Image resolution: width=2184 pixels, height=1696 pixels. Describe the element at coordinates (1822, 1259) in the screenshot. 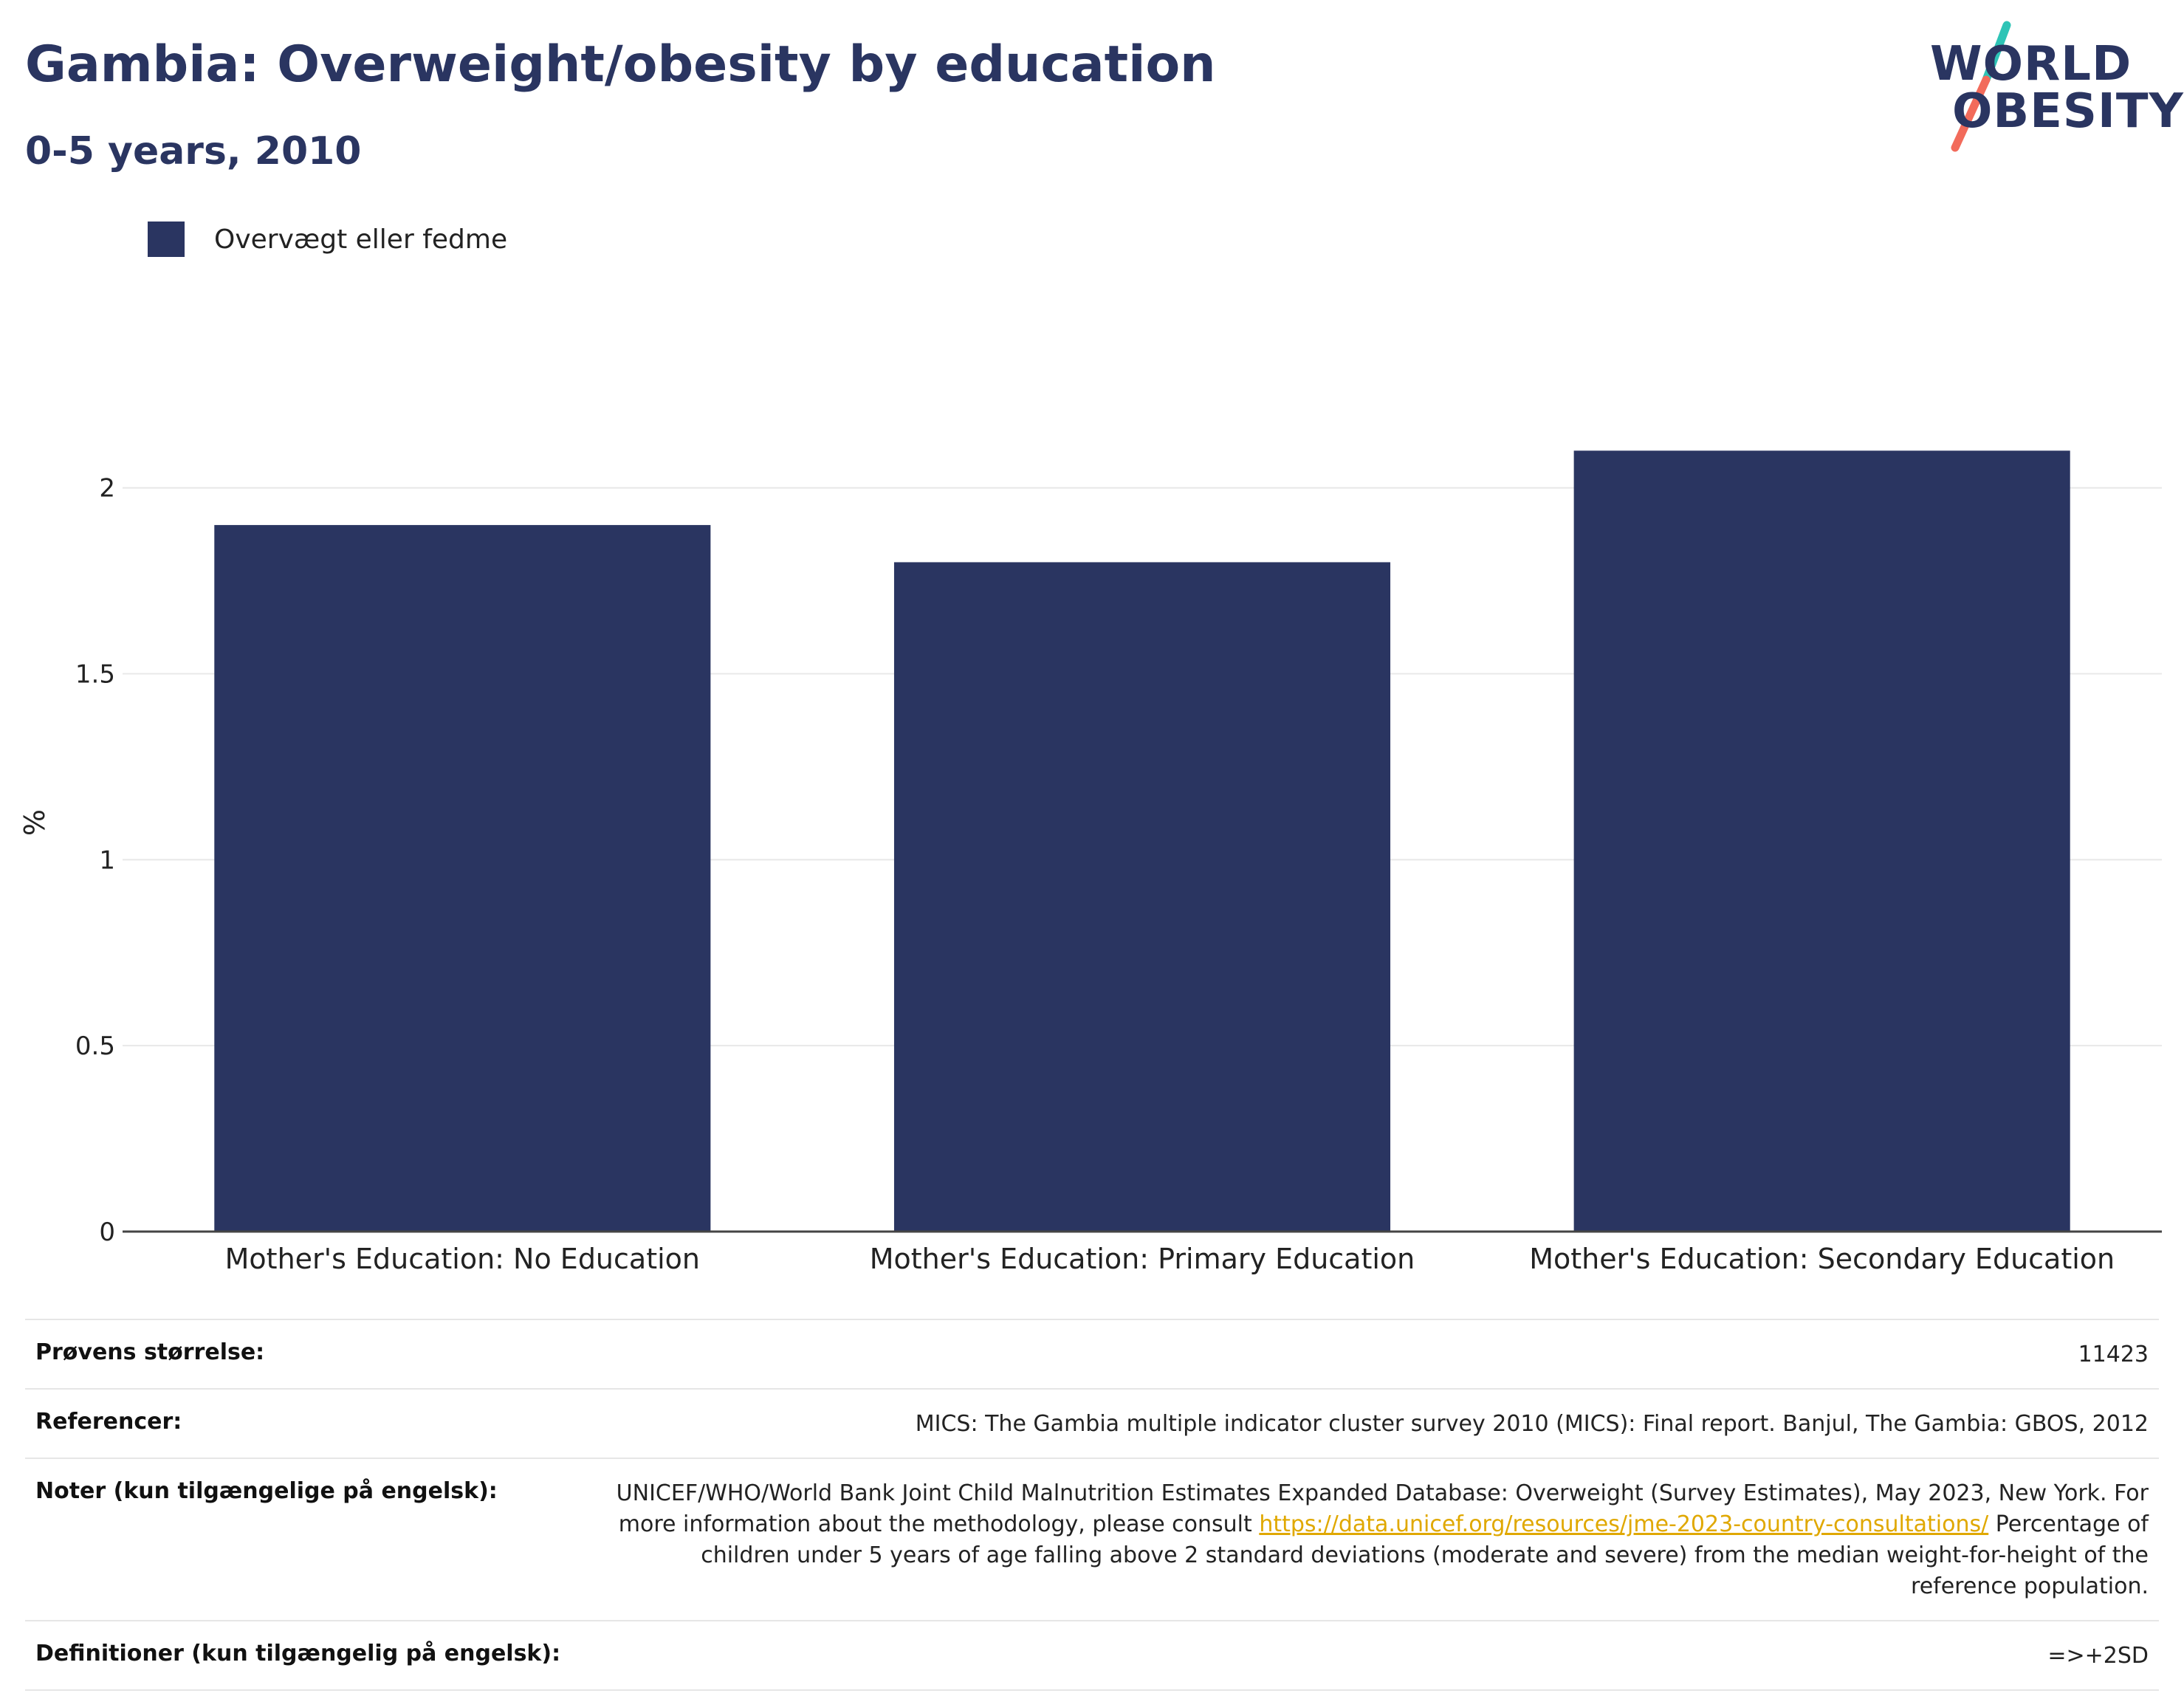

I see `x-tick-label: Mother's Education: Secondary Education` at that location.